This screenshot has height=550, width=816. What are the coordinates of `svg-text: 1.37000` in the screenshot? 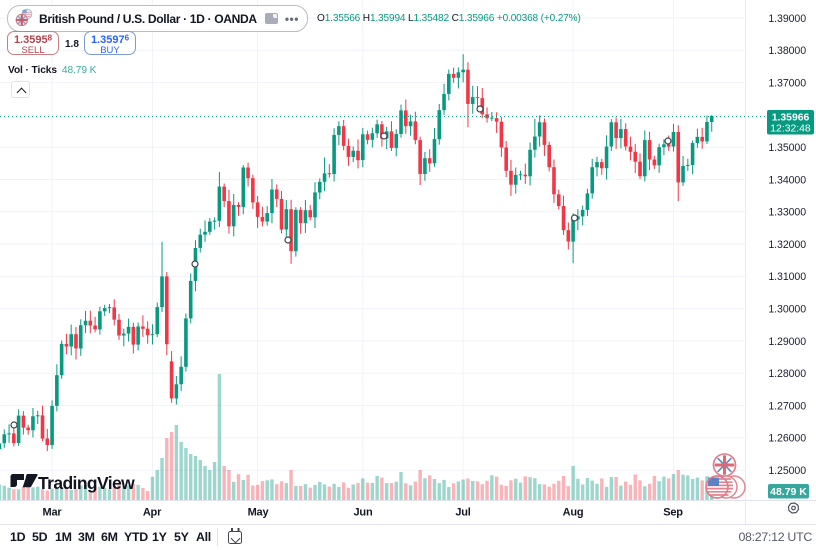 It's located at (787, 83).